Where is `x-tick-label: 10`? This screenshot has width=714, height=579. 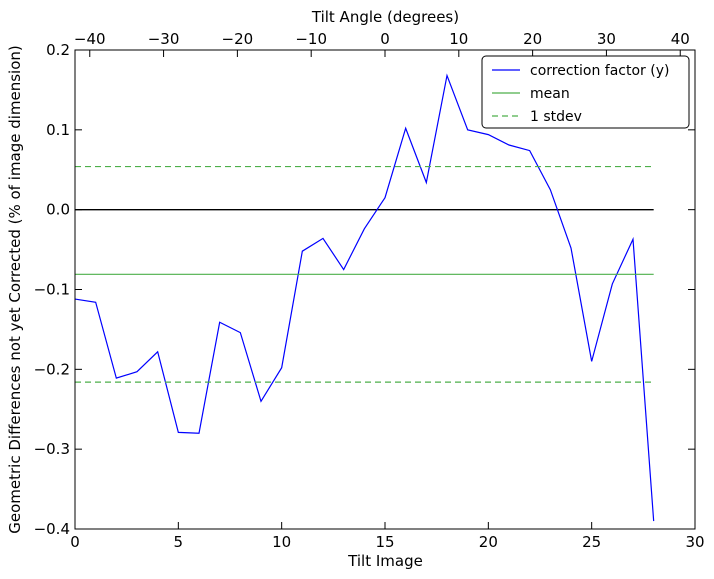
x-tick-label: 10 is located at coordinates (281, 542).